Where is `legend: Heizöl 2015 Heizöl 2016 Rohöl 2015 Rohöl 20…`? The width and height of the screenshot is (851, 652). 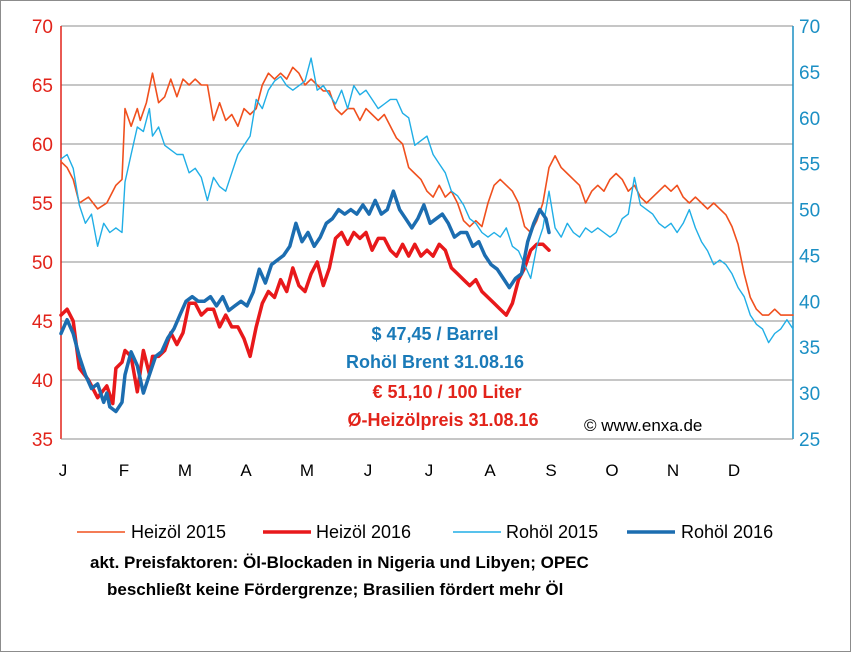 legend: Heizöl 2015 Heizöl 2016 Rohöl 2015 Rohöl 20… is located at coordinates (425, 532).